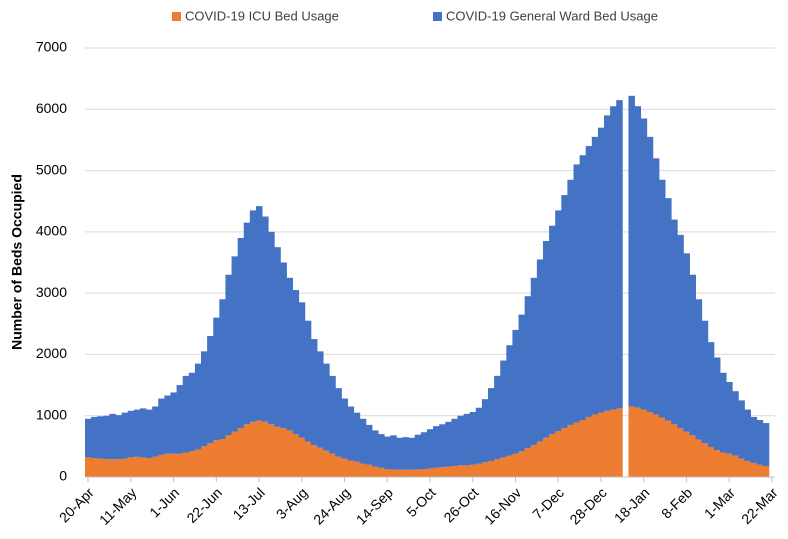 The image size is (788, 539). What do you see at coordinates (374, 505) in the screenshot?
I see `x-tick-label: 14-Sep` at bounding box center [374, 505].